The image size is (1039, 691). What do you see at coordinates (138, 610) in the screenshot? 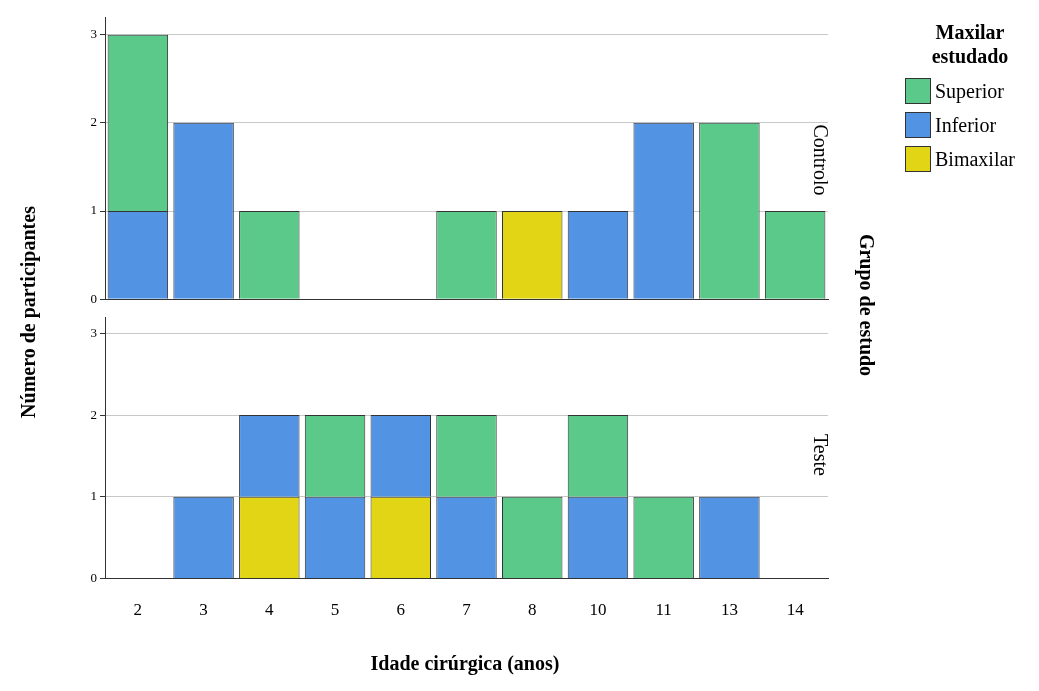
I see `x-tick-label: 2` at bounding box center [138, 610].